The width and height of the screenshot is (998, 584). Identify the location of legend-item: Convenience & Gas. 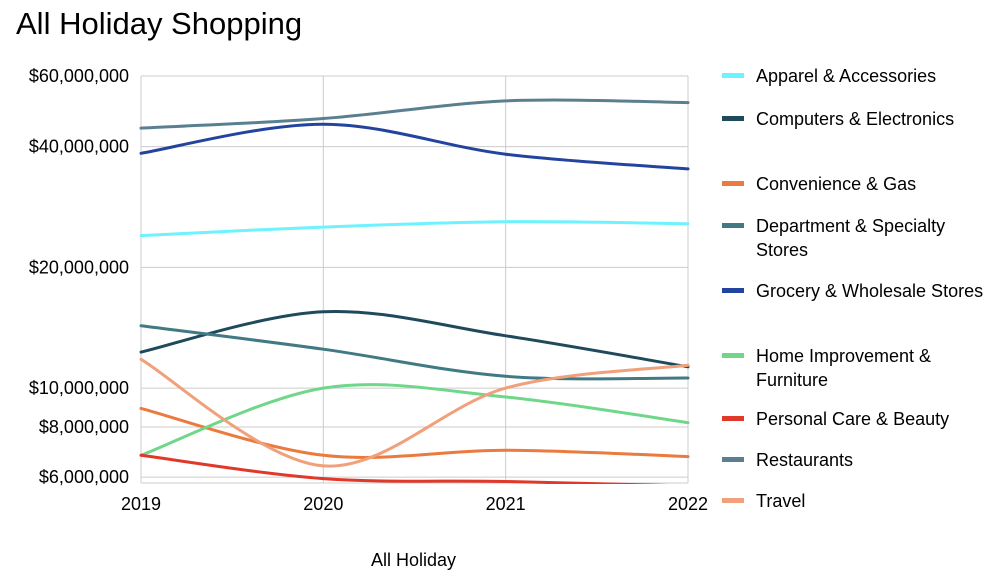
(857, 184).